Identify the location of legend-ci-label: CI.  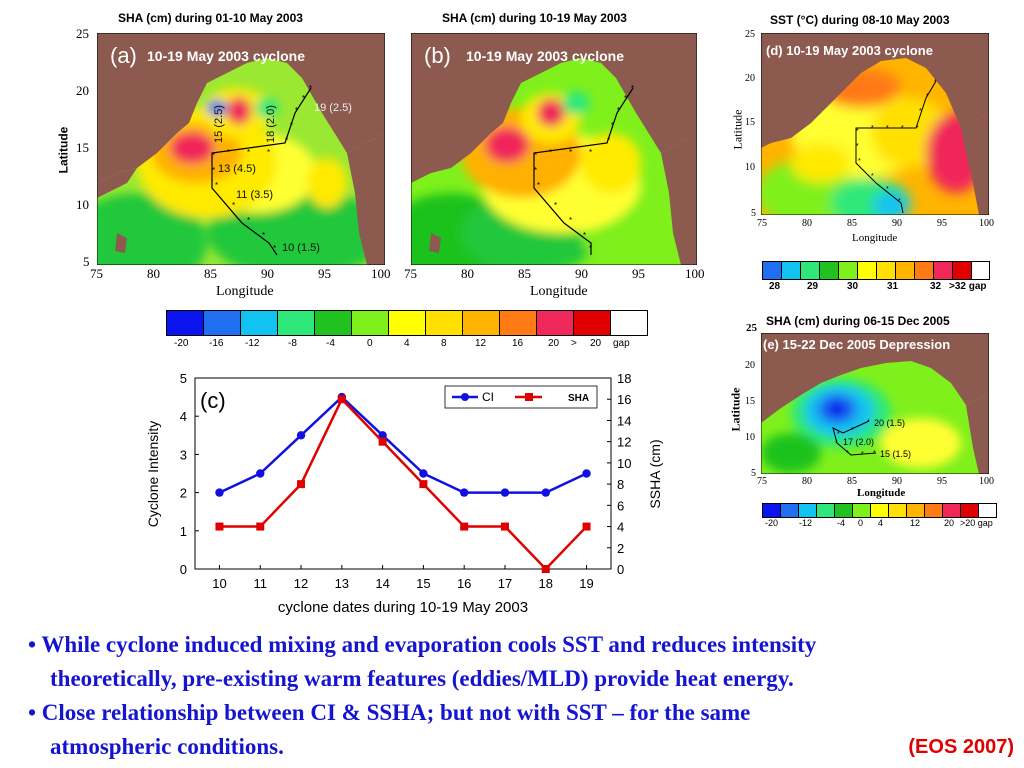
(488, 397).